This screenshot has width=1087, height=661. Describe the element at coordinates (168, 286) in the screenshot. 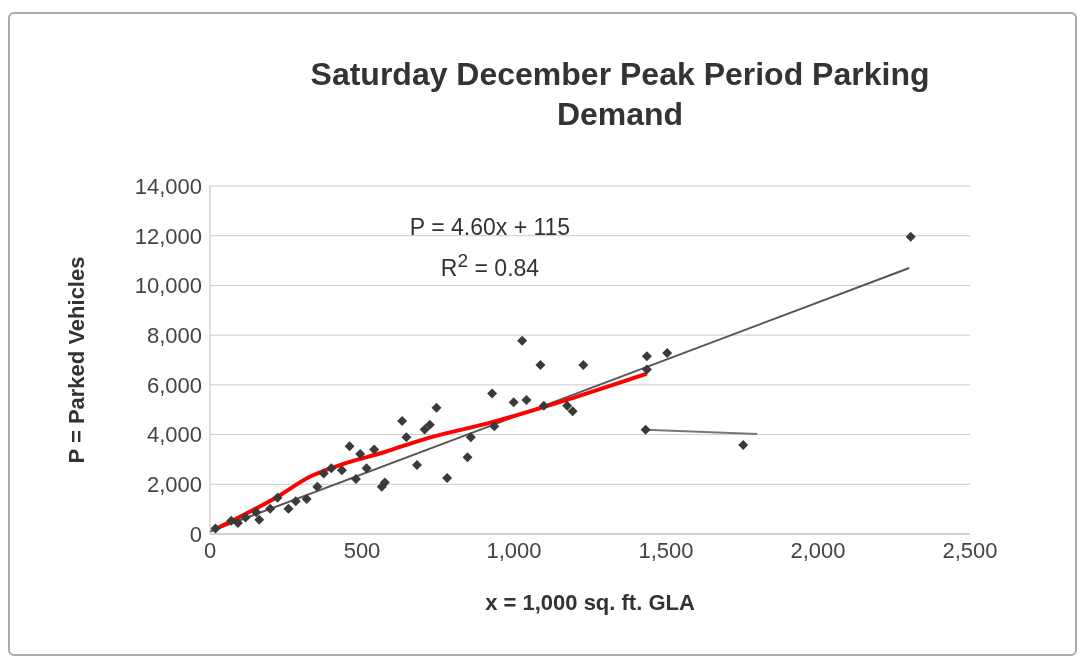

I see `y-tick-label: 10,000` at that location.